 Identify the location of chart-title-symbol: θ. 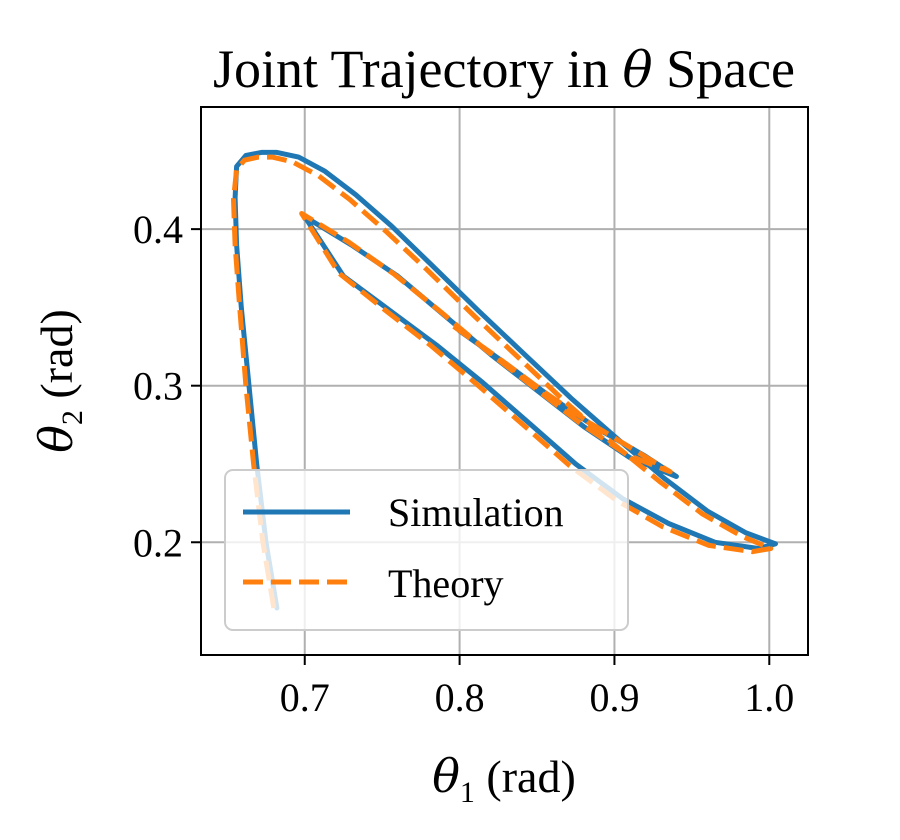
(637, 70).